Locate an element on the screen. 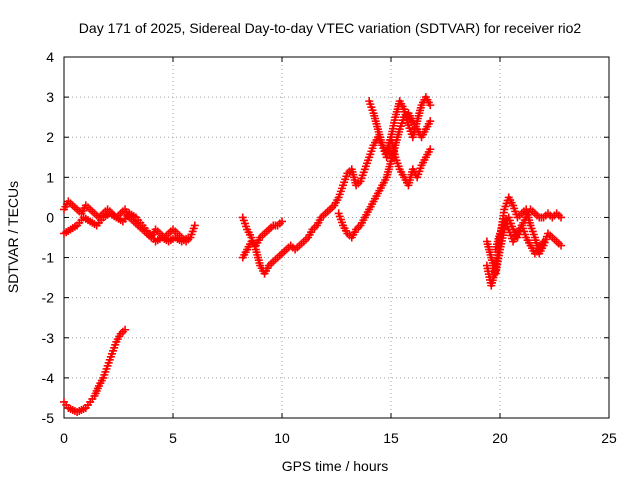 The width and height of the screenshot is (640, 480). y-tick-label: 3 is located at coordinates (50, 97).